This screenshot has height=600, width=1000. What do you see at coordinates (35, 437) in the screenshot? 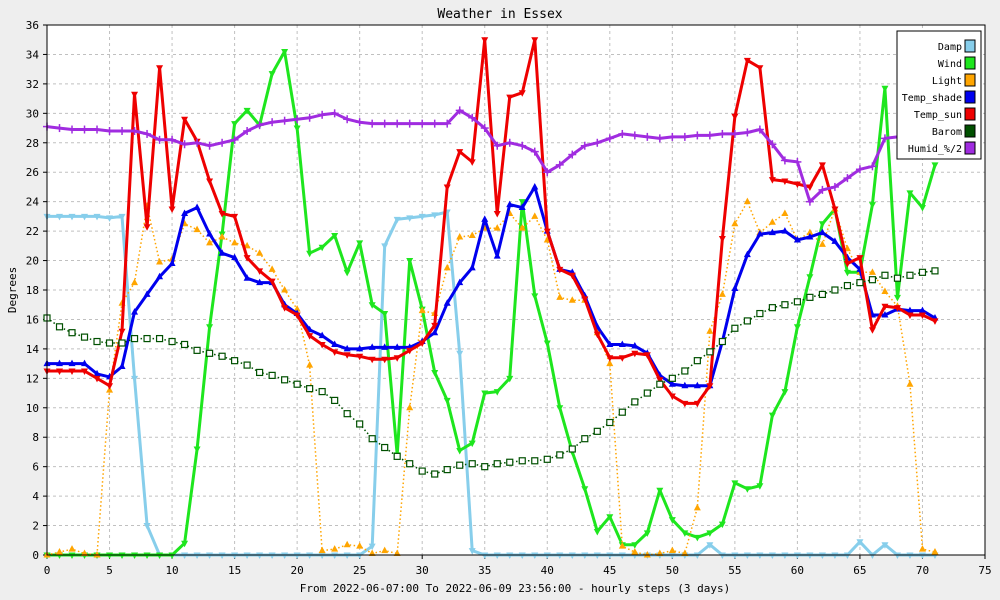
I see `y-tick-label: 8` at bounding box center [35, 437].